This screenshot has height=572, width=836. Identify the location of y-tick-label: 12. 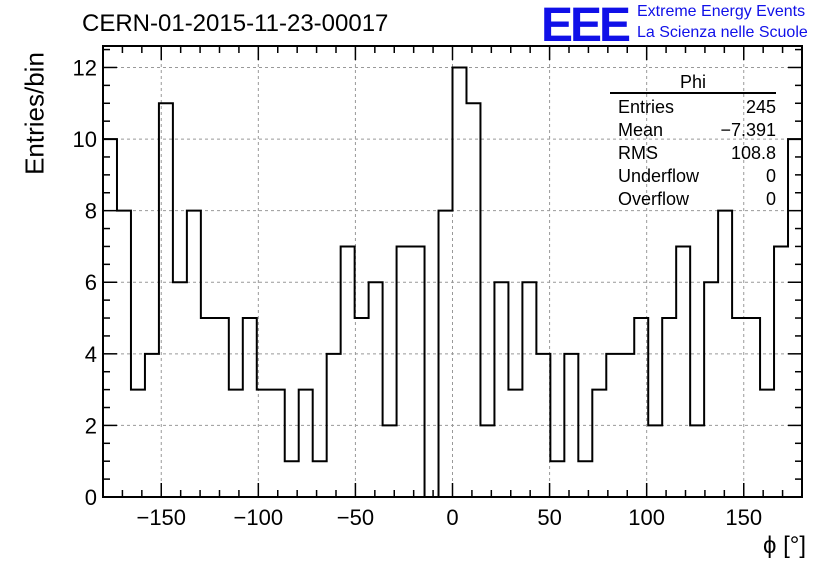
(85, 67).